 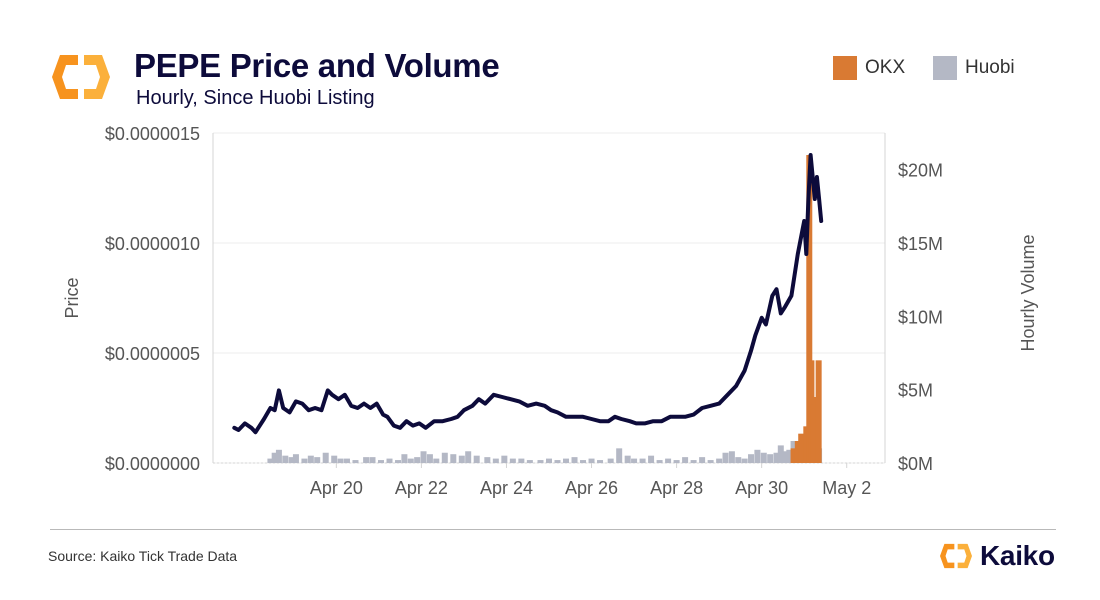 I want to click on brand-name: Kaiko, so click(x=1017, y=555).